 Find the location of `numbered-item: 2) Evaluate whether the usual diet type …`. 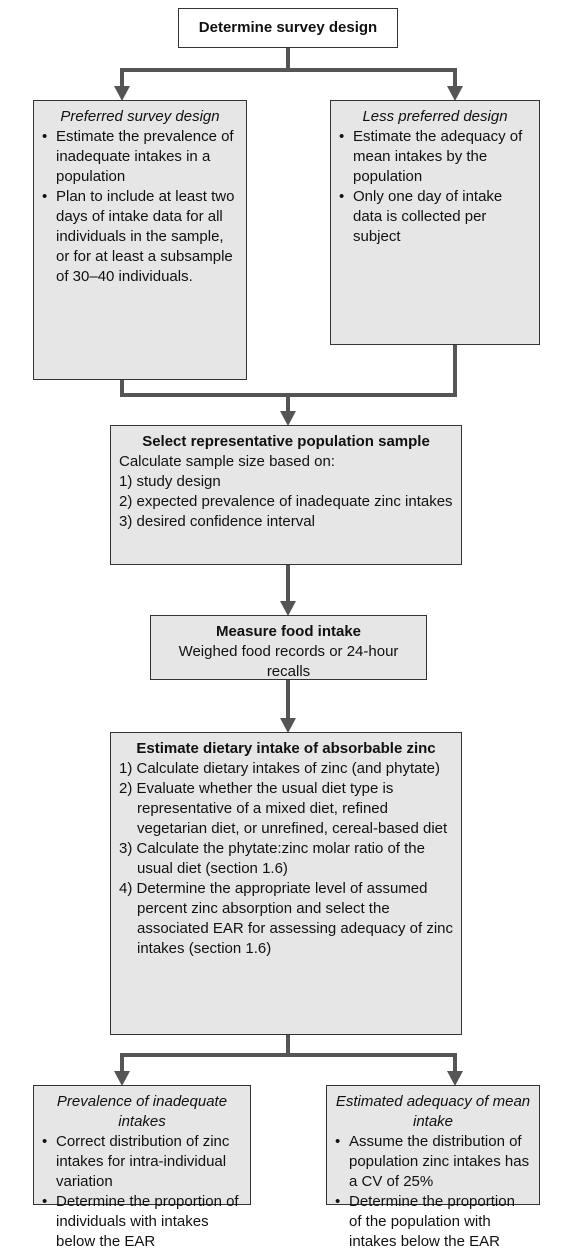

numbered-item: 2) Evaluate whether the usual diet type … is located at coordinates (283, 808).